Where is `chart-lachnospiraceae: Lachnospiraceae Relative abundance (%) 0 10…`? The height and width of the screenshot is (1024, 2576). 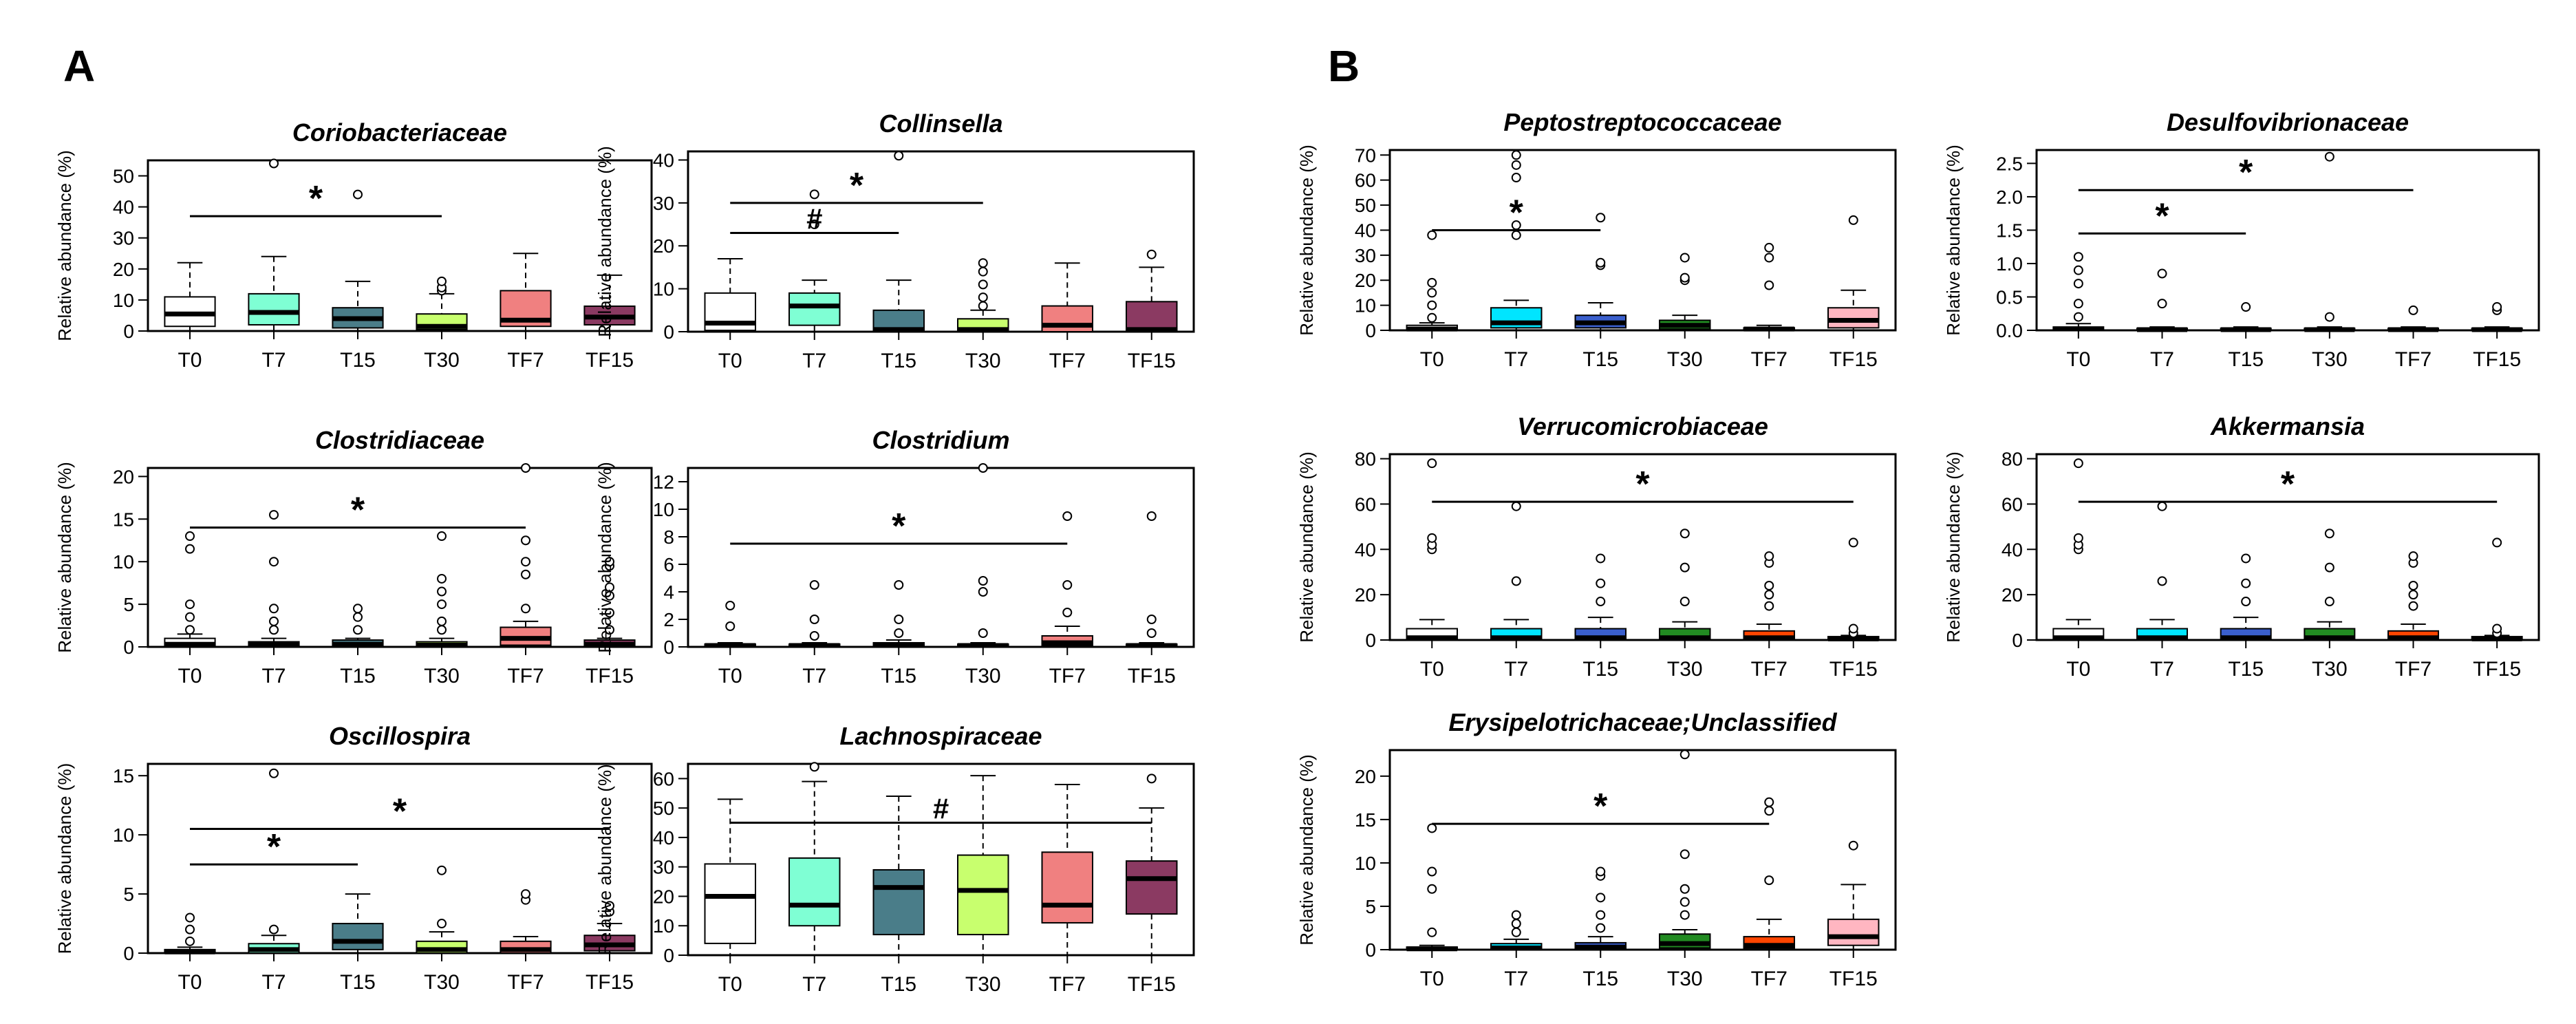 chart-lachnospiraceae: Lachnospiraceae Relative abundance (%) 0 10… is located at coordinates (895, 859).